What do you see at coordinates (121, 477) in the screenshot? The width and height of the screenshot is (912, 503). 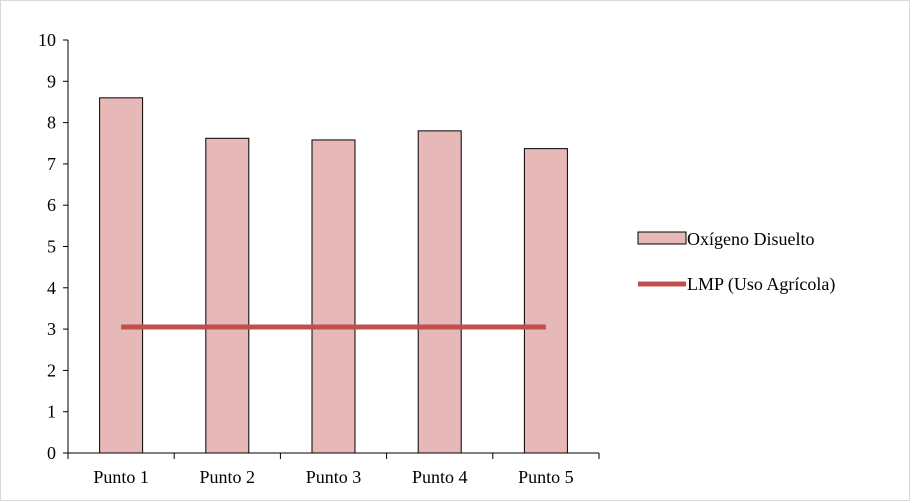 I see `x-tick-label: Punto 1` at bounding box center [121, 477].